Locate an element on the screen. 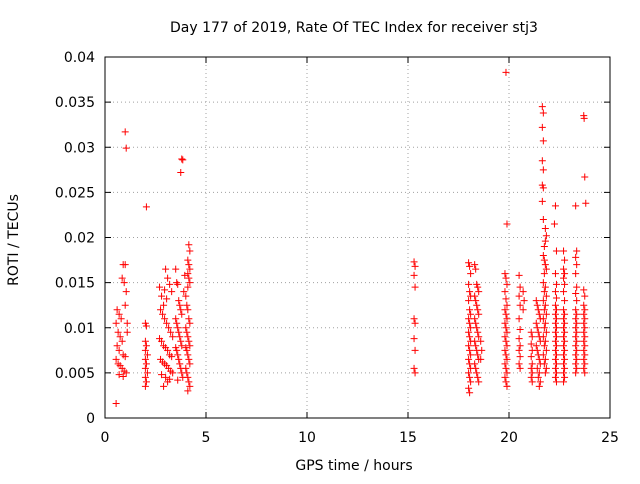 Image resolution: width=640 pixels, height=484 pixels. y-axis-label: ROTI / TECUs is located at coordinates (14, 240).